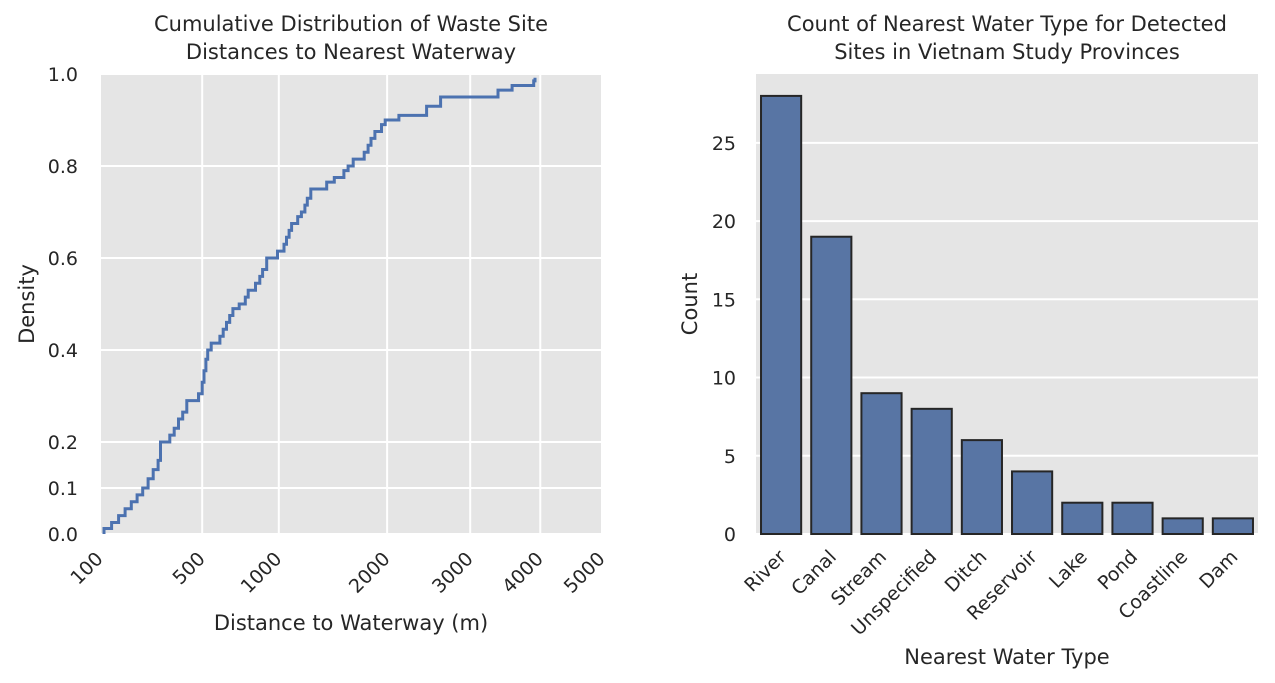 This screenshot has height=683, width=1275. Describe the element at coordinates (63, 351) in the screenshot. I see `ecdf-y-tick-label: 0.4` at that location.